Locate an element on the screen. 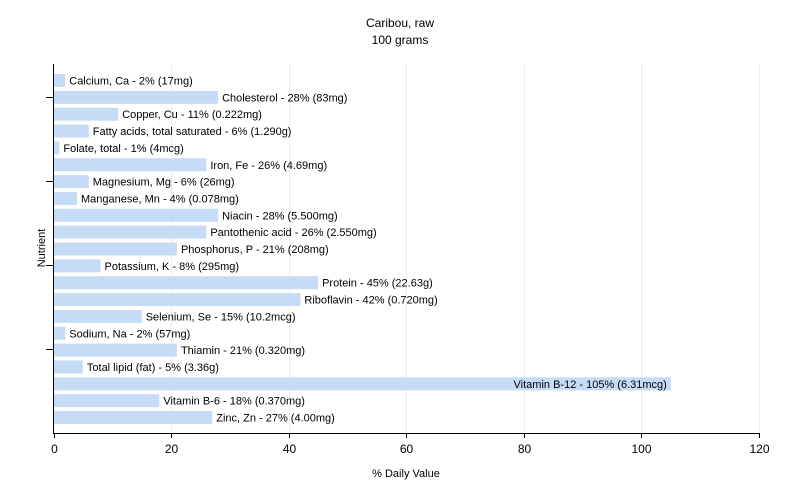  x-tick-label: 40 is located at coordinates (290, 449).